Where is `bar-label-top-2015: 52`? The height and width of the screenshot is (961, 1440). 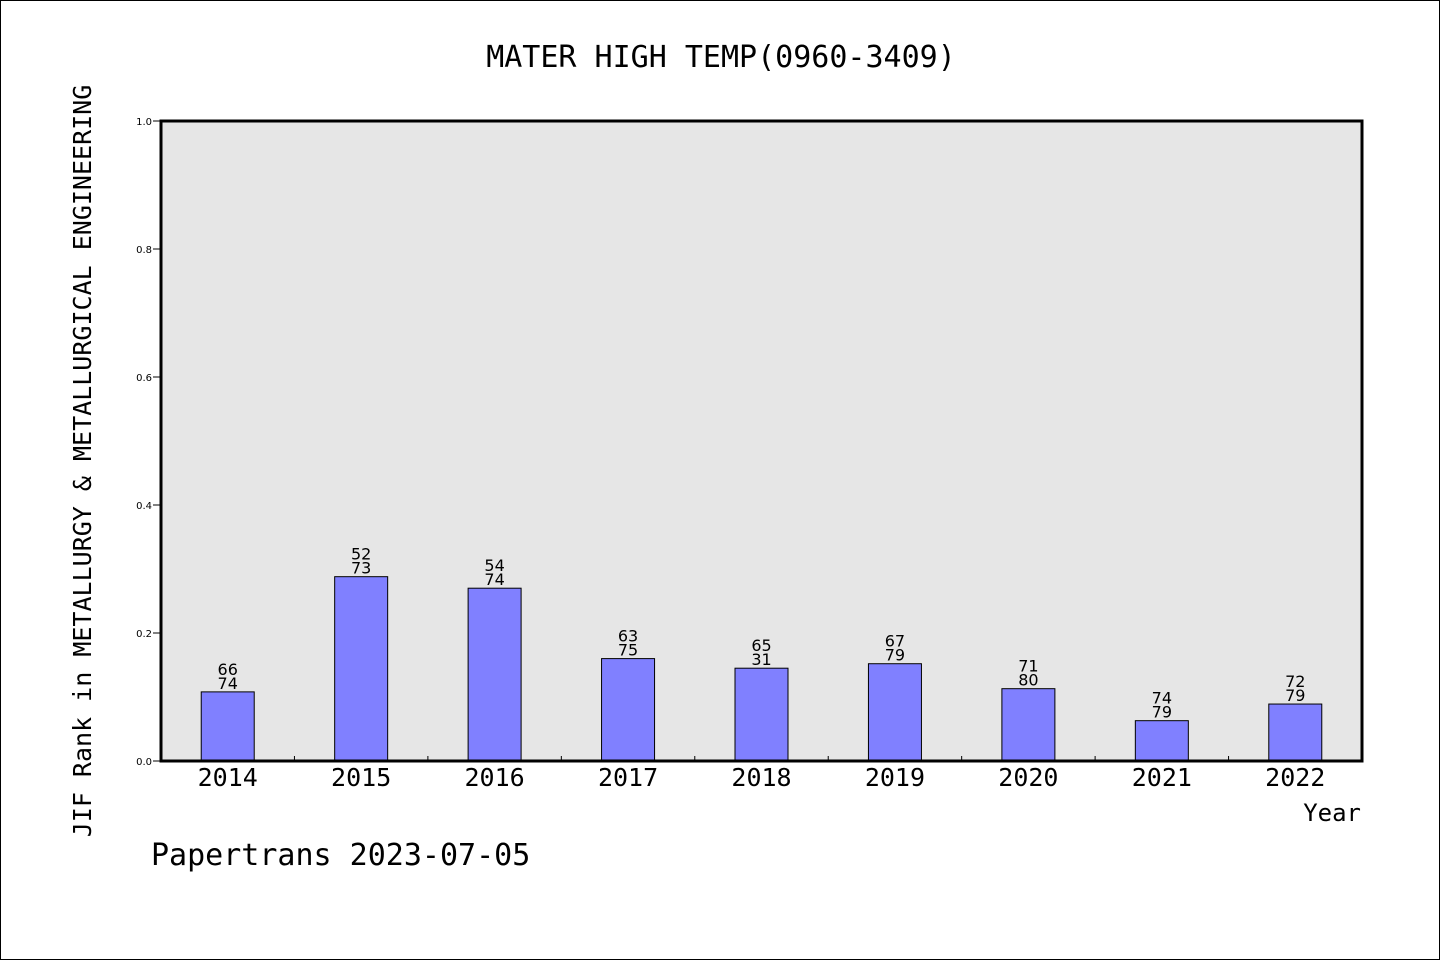 bar-label-top-2015: 52 is located at coordinates (361, 554).